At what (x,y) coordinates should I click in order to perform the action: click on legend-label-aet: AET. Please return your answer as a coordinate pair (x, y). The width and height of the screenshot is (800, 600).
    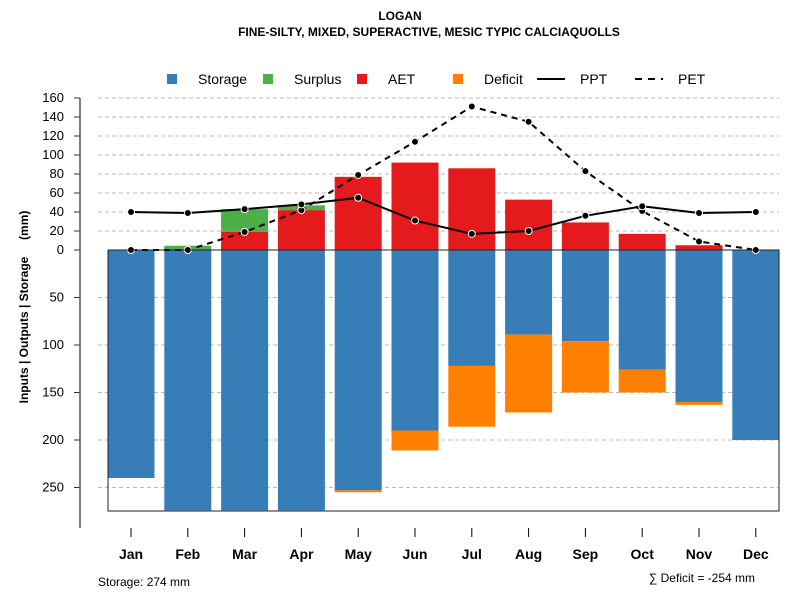
    Looking at the image, I should click on (402, 79).